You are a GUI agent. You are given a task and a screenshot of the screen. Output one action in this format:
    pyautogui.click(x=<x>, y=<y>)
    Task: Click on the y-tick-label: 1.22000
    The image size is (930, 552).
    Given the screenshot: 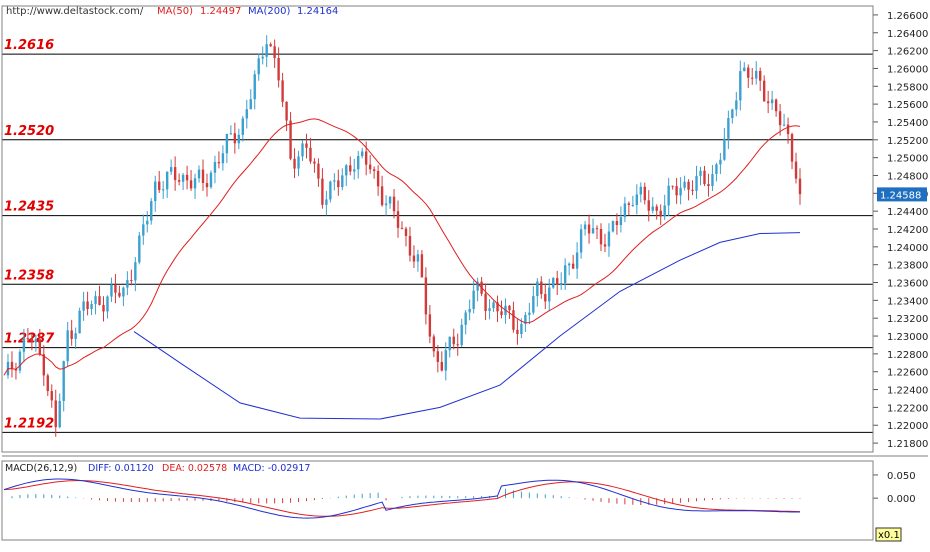 What is the action you would take?
    pyautogui.click(x=907, y=426)
    